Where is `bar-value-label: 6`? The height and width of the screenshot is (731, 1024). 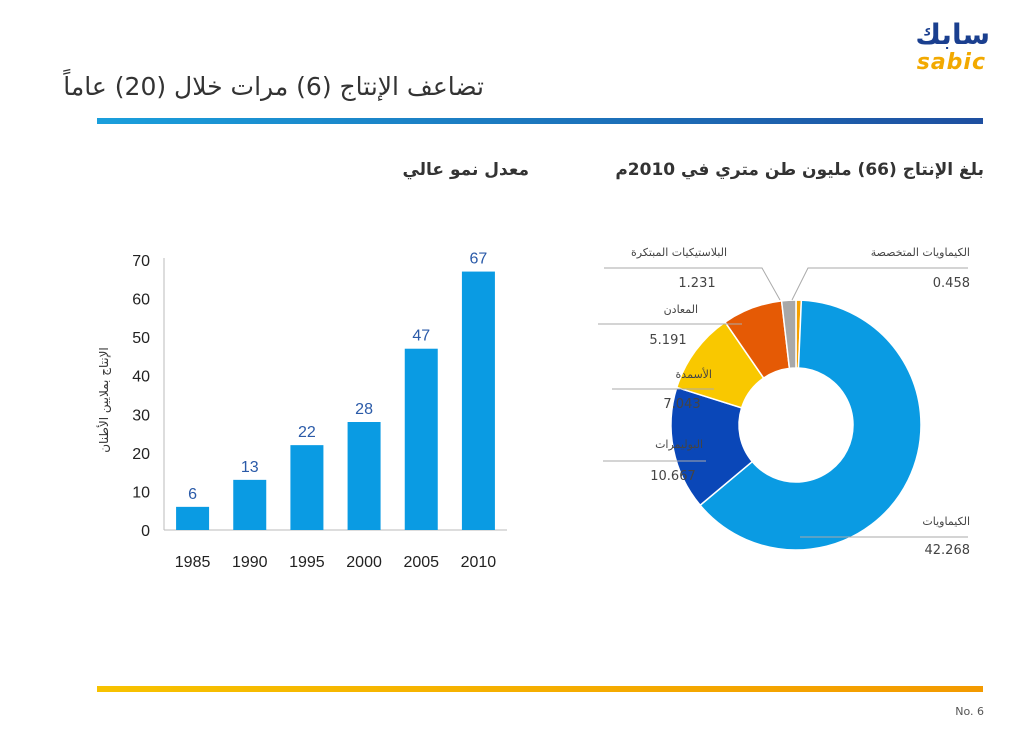 bar-value-label: 6 is located at coordinates (192, 494).